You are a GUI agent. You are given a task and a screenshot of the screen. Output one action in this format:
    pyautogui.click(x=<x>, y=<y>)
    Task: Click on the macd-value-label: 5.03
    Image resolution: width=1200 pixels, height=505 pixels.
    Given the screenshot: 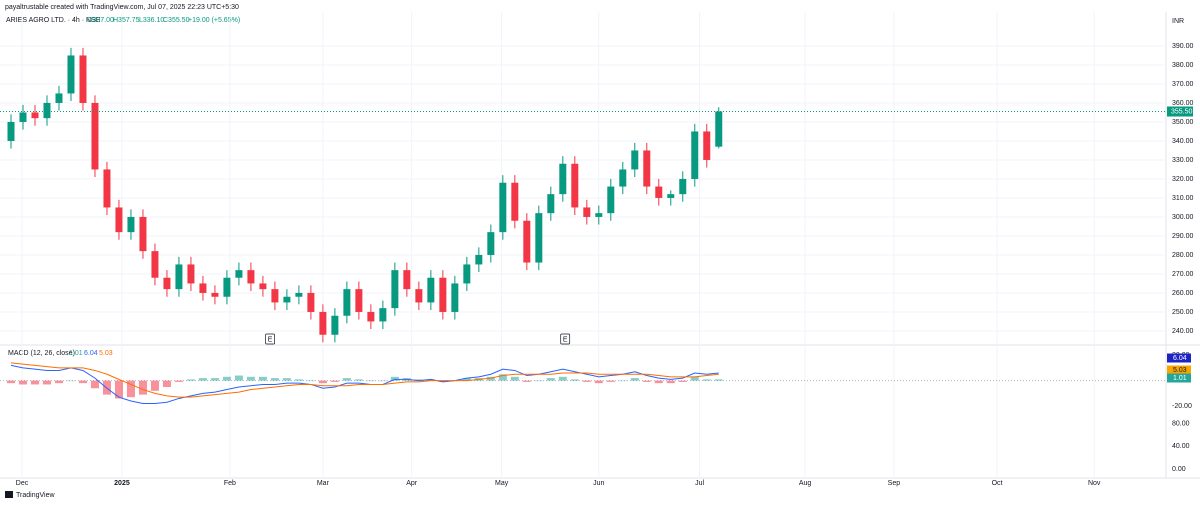 What is the action you would take?
    pyautogui.click(x=1180, y=370)
    